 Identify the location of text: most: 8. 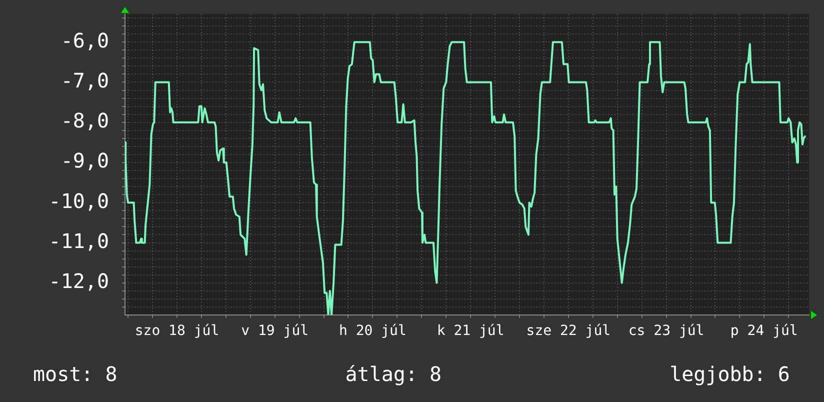
(75, 374).